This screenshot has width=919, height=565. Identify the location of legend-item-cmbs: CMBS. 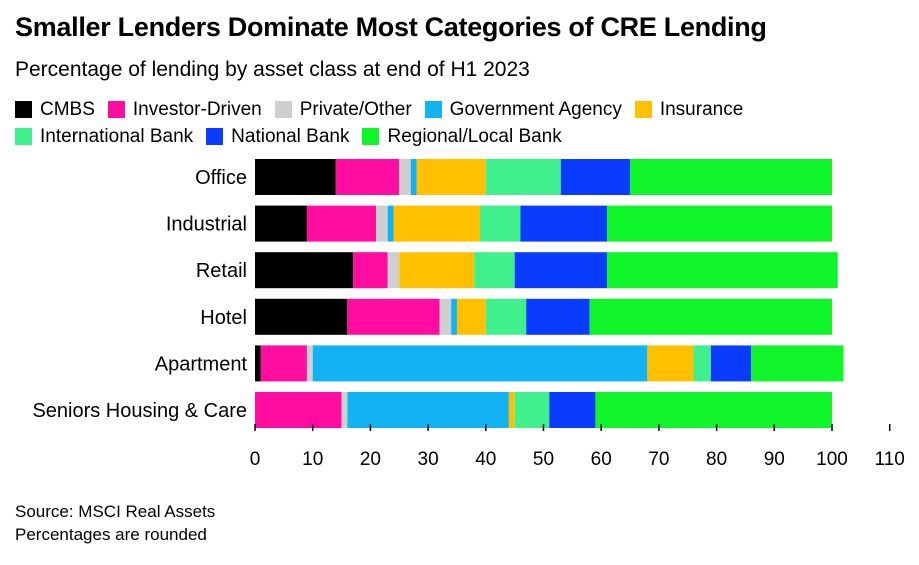
(55, 110).